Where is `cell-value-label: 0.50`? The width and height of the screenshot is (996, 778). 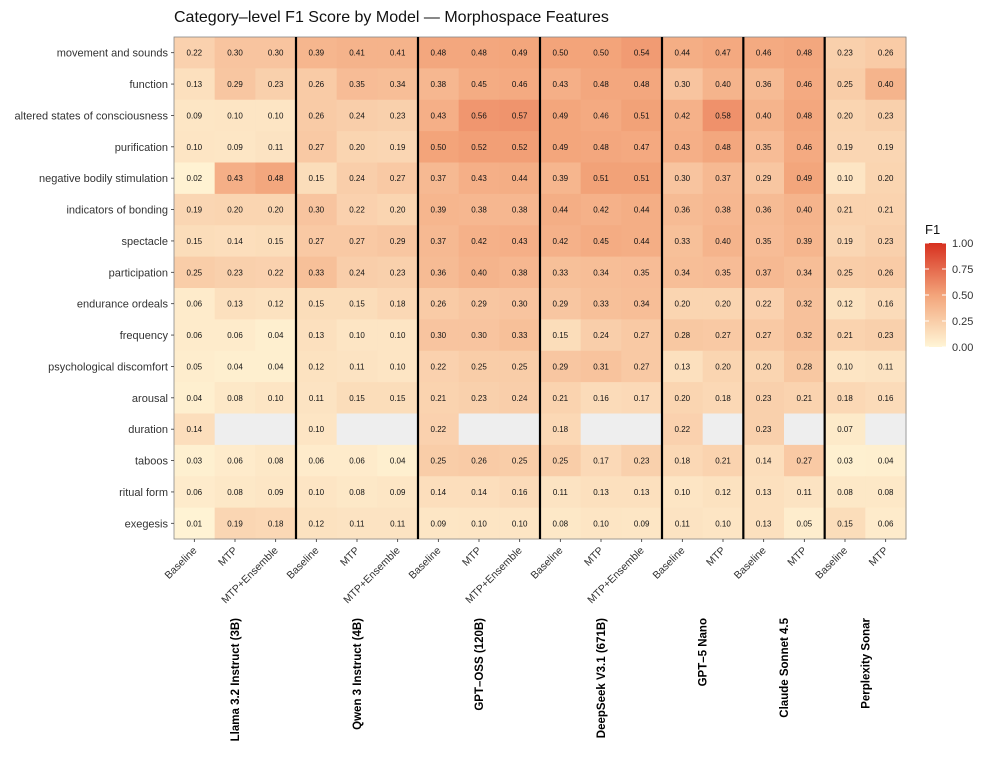 cell-value-label: 0.50 is located at coordinates (601, 53).